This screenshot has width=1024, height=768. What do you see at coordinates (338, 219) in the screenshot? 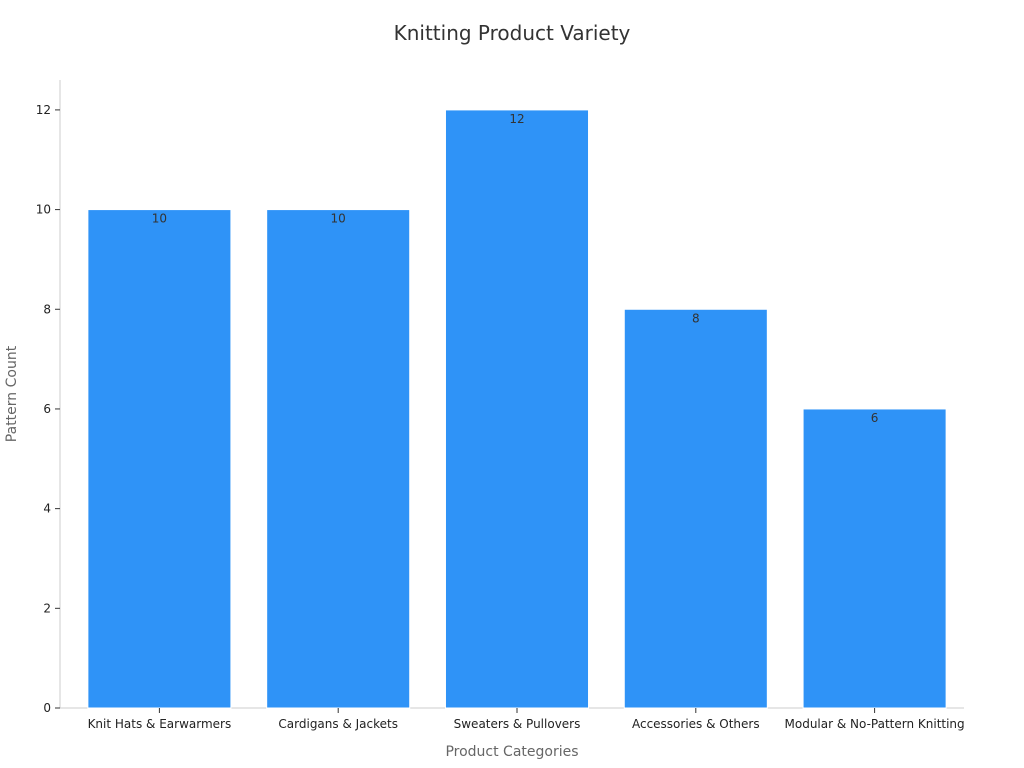
I see `data-label-1: 10` at bounding box center [338, 219].